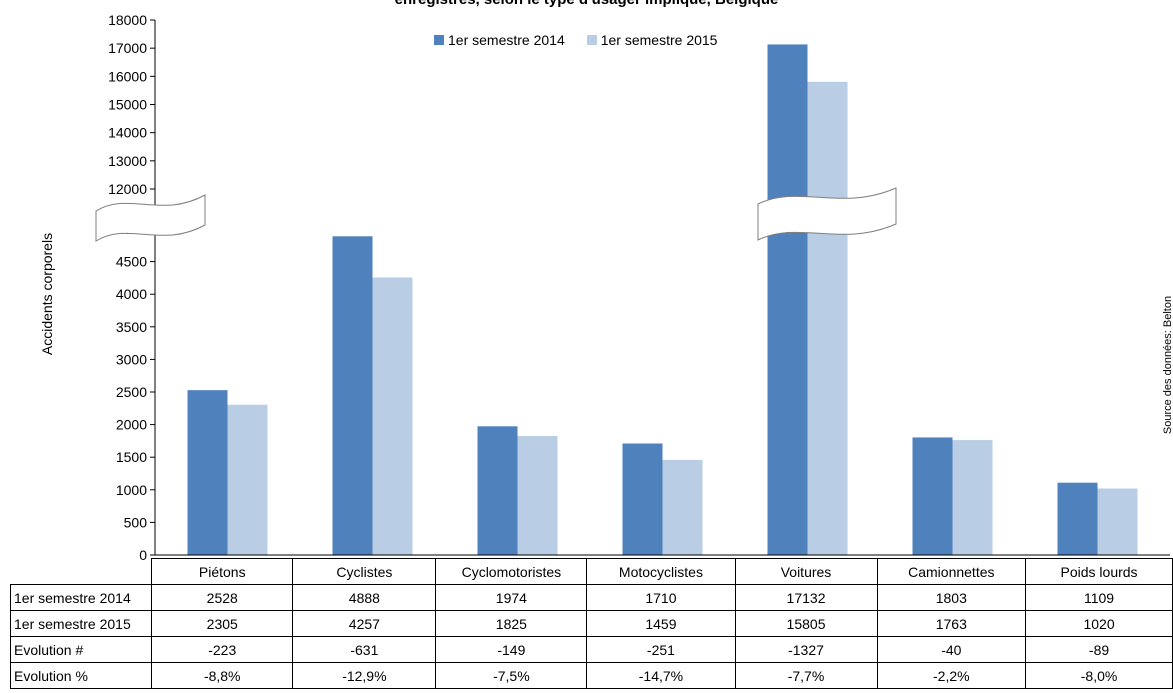 The image size is (1173, 693). What do you see at coordinates (222, 623) in the screenshot?
I see `table-cell: 2305` at bounding box center [222, 623].